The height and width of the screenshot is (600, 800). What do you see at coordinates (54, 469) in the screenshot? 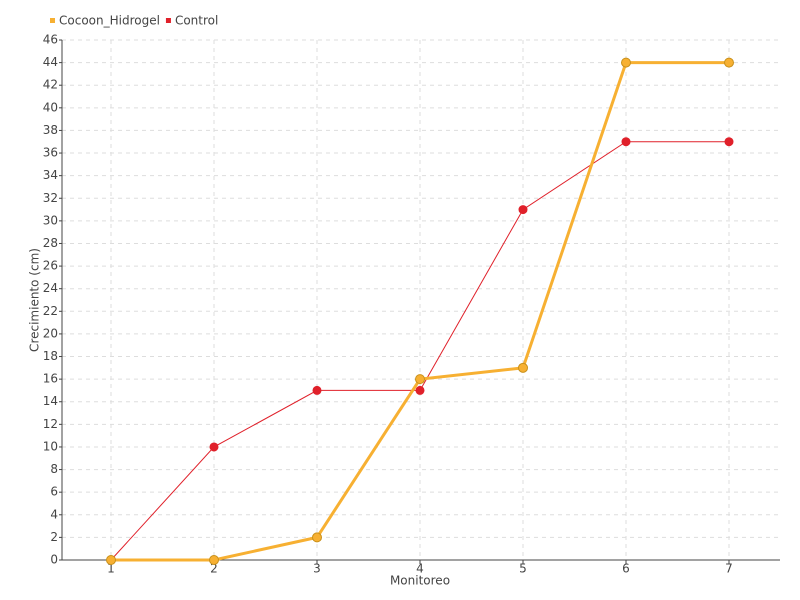
I see `y-tick-label: 8` at bounding box center [54, 469].